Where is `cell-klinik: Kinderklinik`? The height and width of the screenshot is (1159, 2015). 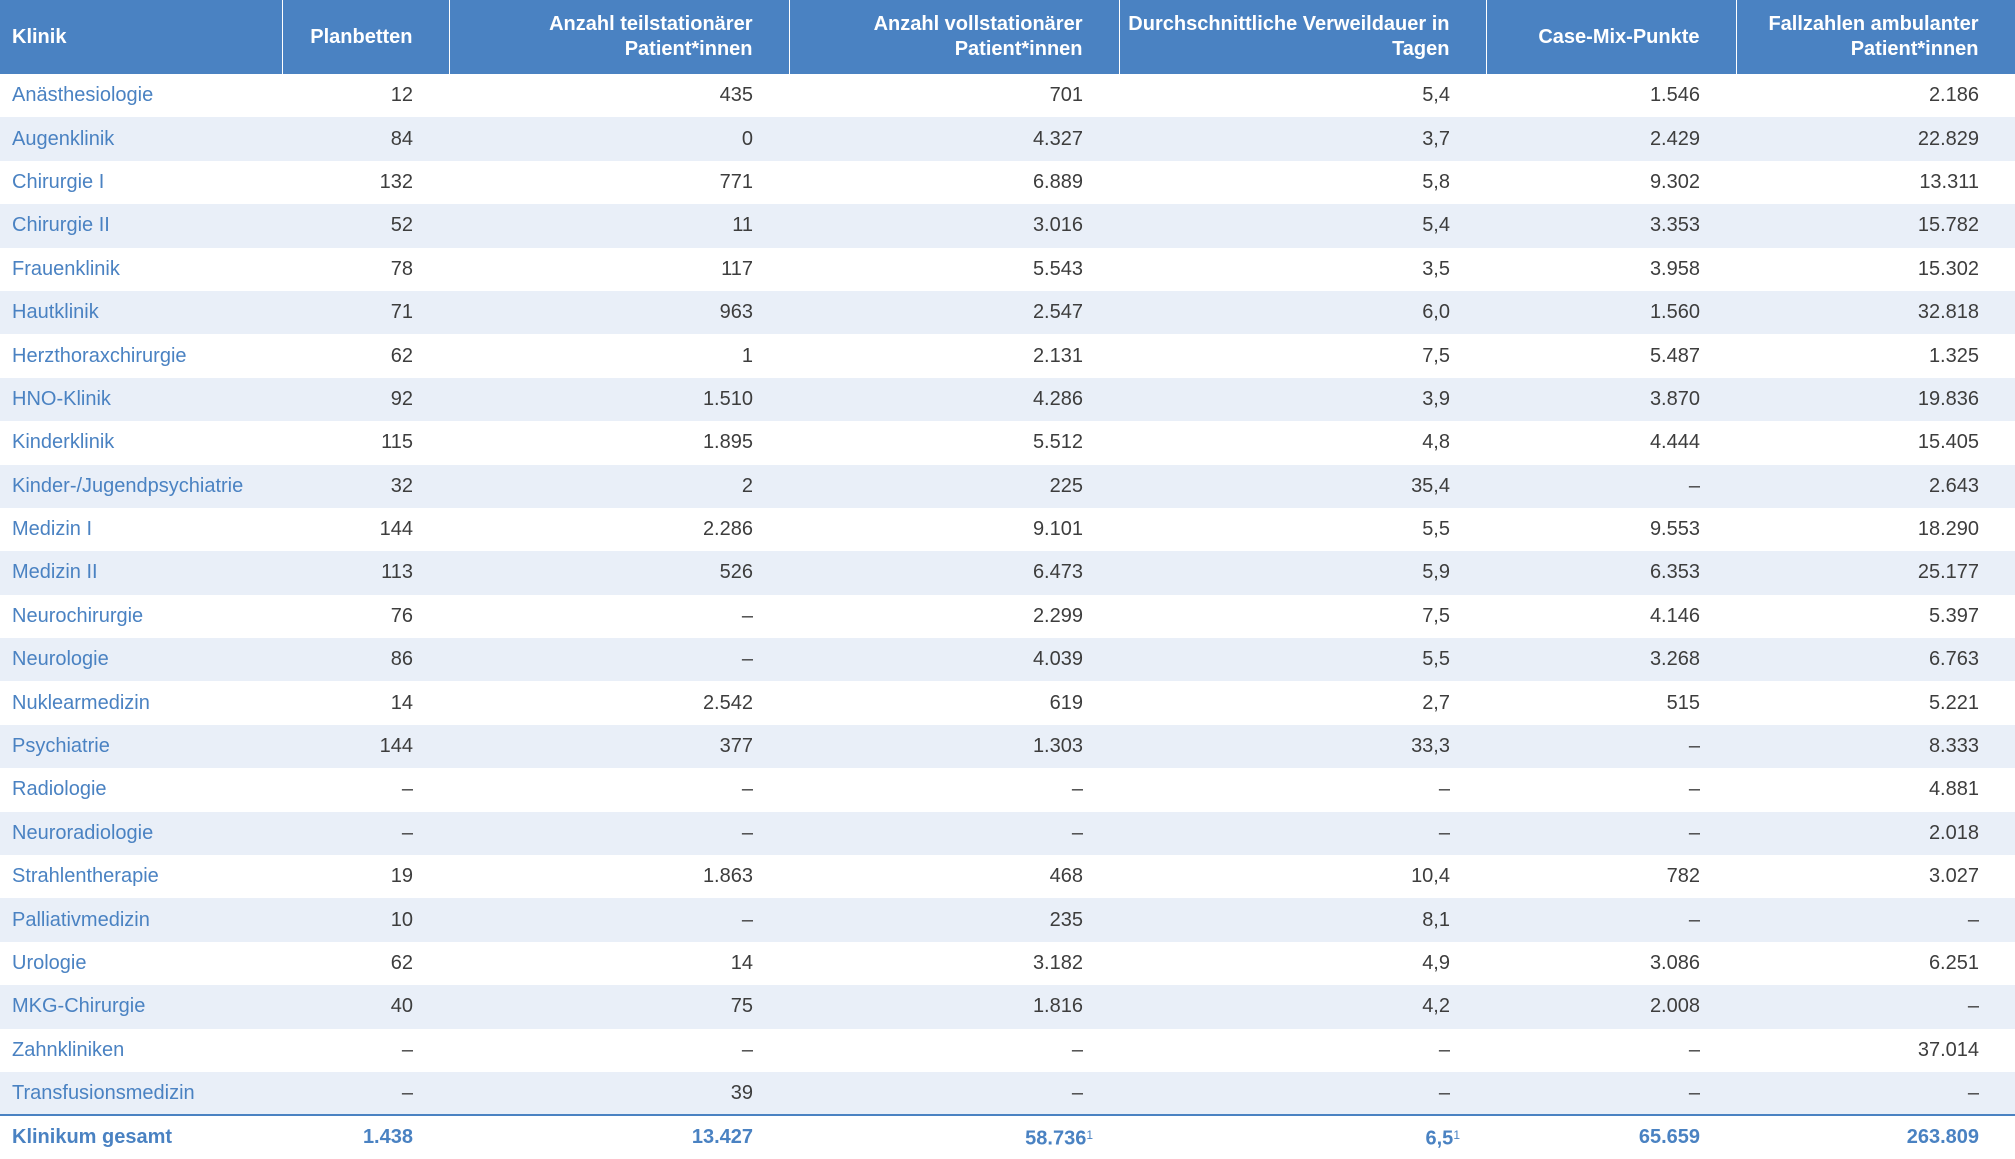 cell-klinik: Kinderklinik is located at coordinates (63, 442).